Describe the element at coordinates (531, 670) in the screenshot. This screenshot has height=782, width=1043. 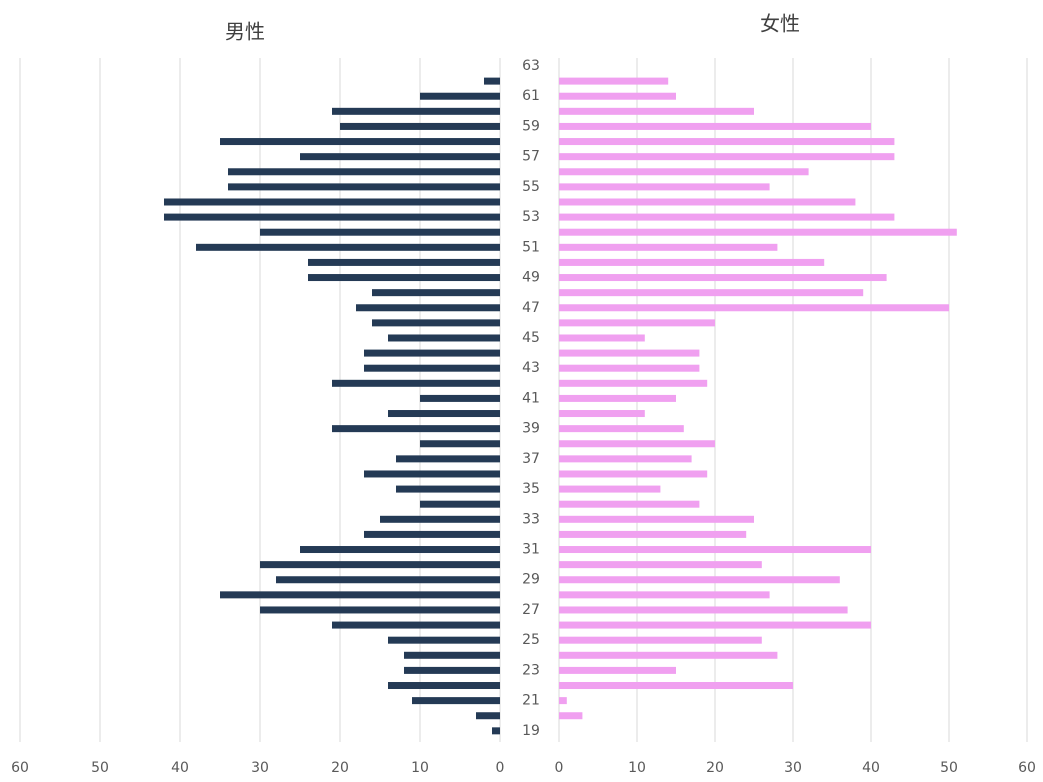
I see `y-tick-label: 23` at that location.